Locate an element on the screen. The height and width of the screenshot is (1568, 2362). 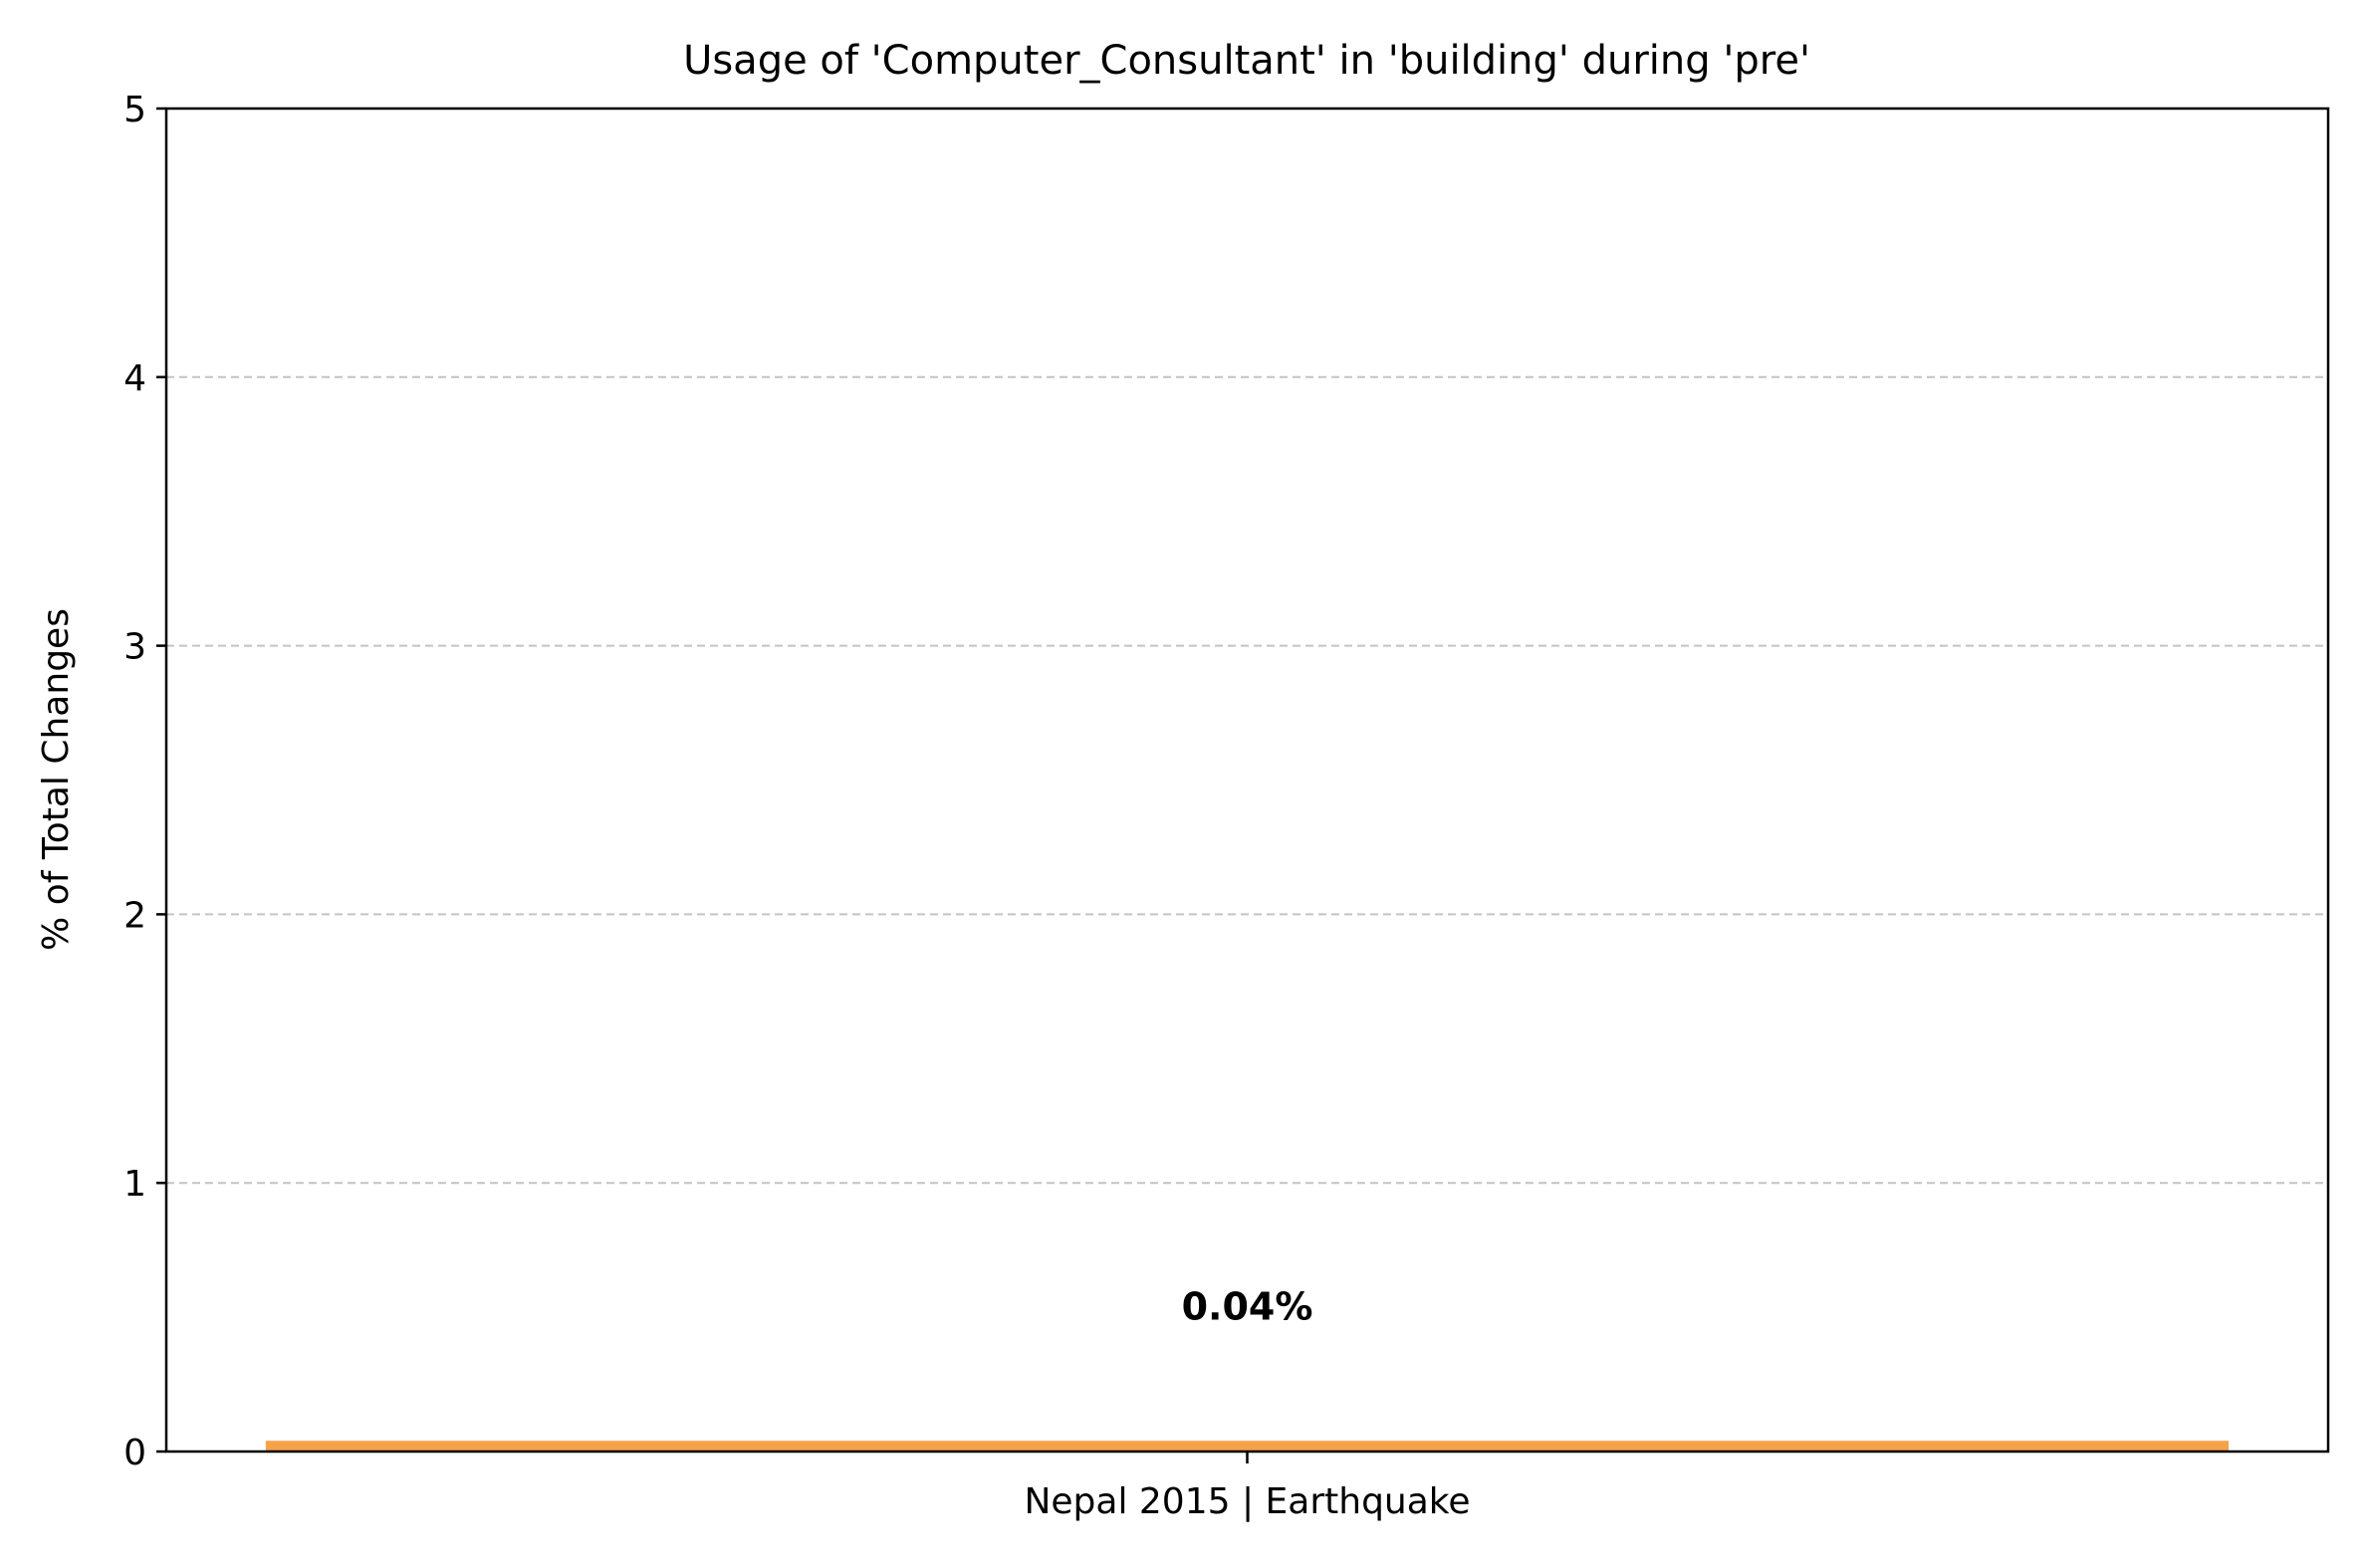
y-tick-label: 1 is located at coordinates (134, 1184).